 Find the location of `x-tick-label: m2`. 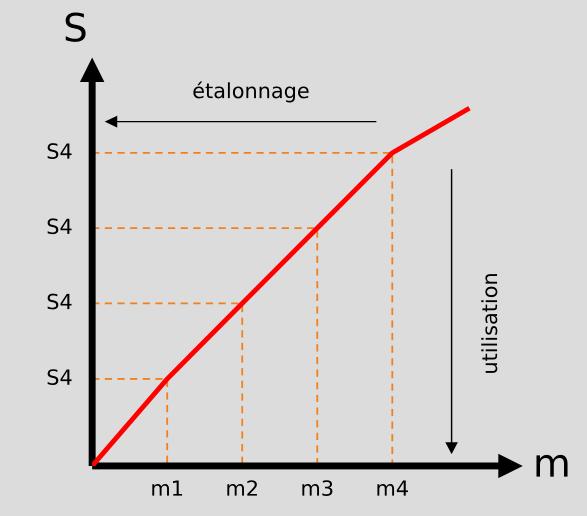

x-tick-label: m2 is located at coordinates (242, 488).